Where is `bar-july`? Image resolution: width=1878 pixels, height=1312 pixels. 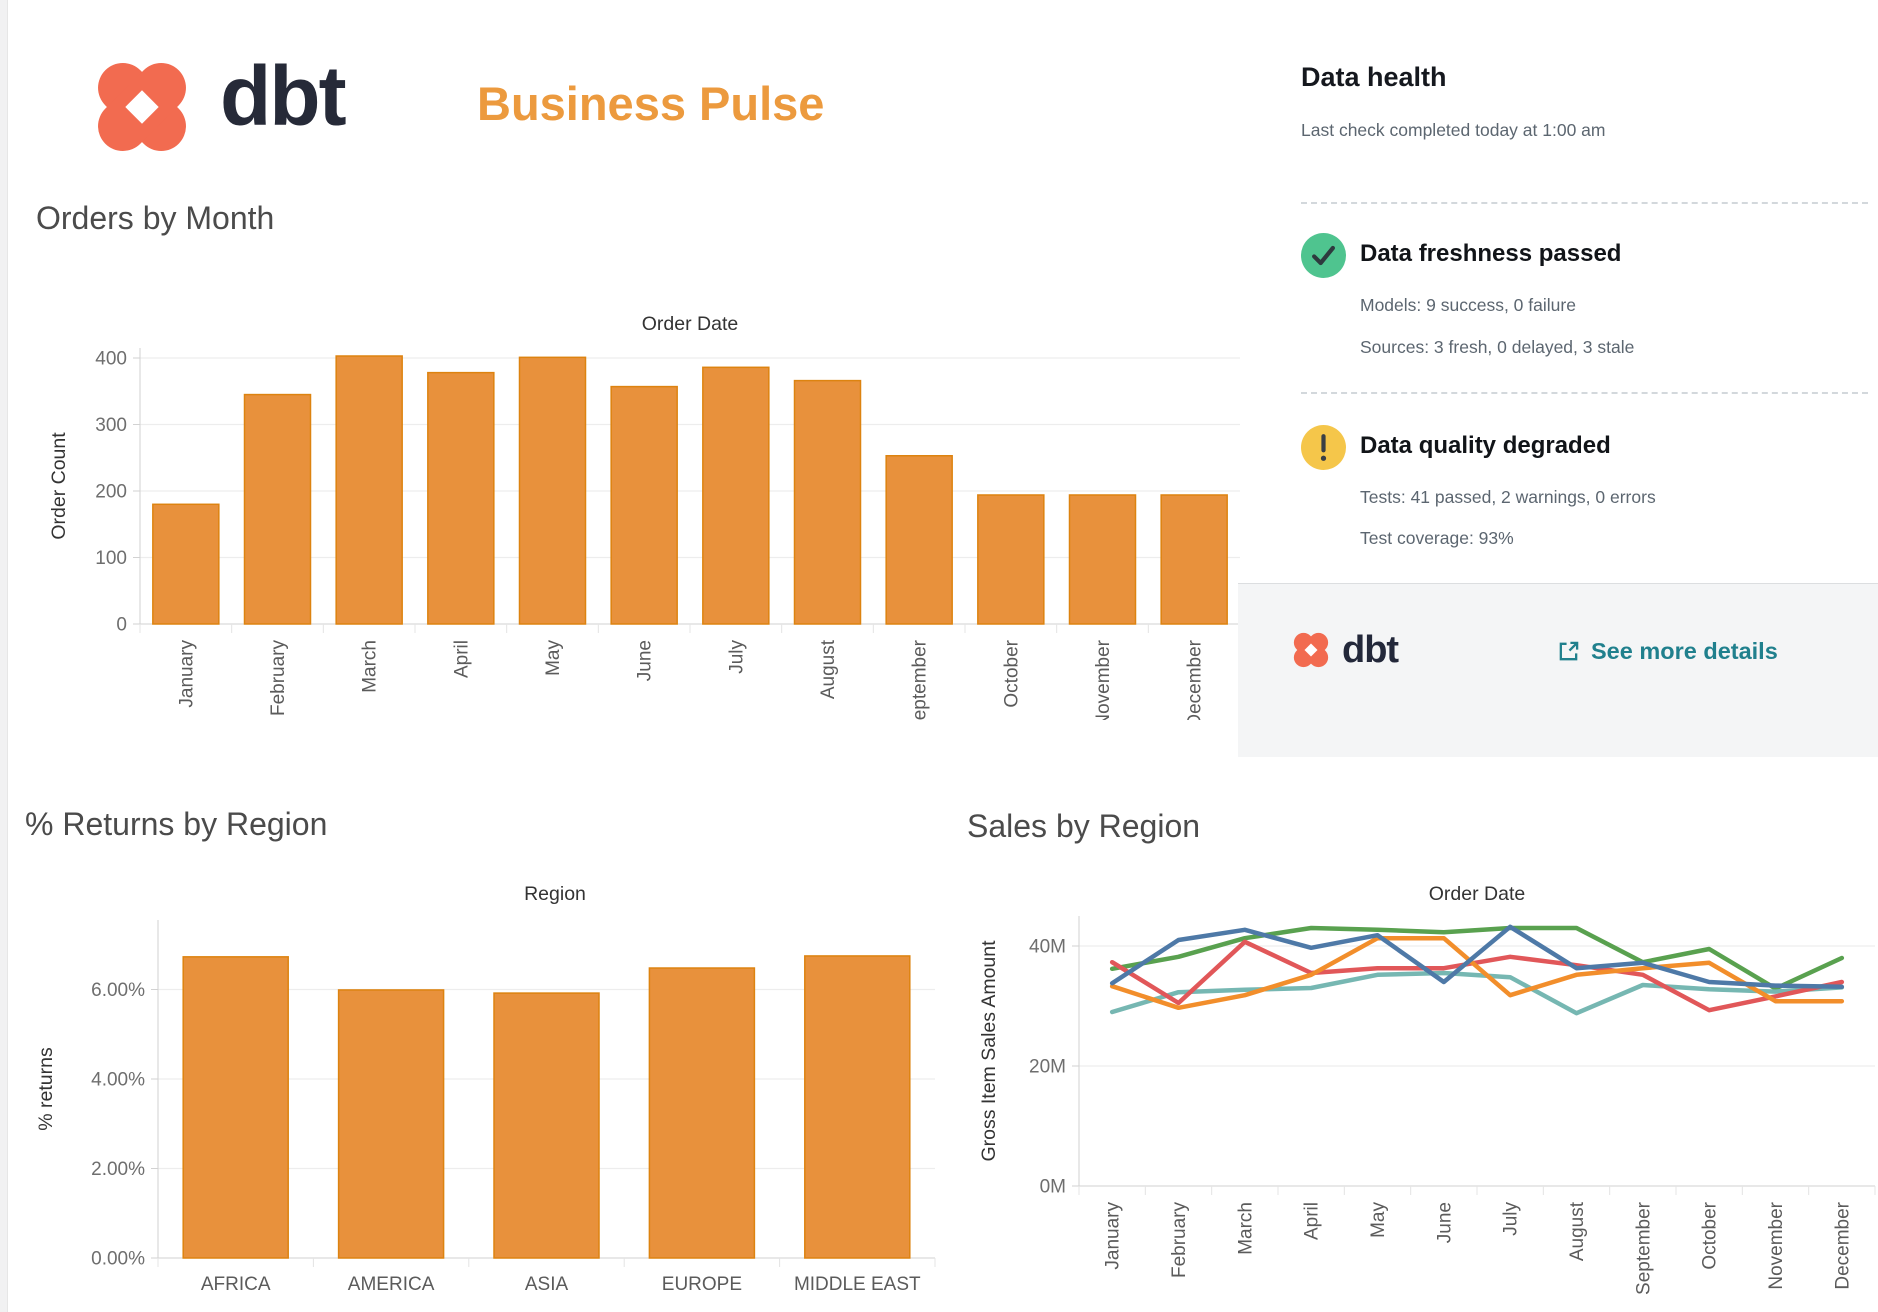
bar-july is located at coordinates (736, 495).